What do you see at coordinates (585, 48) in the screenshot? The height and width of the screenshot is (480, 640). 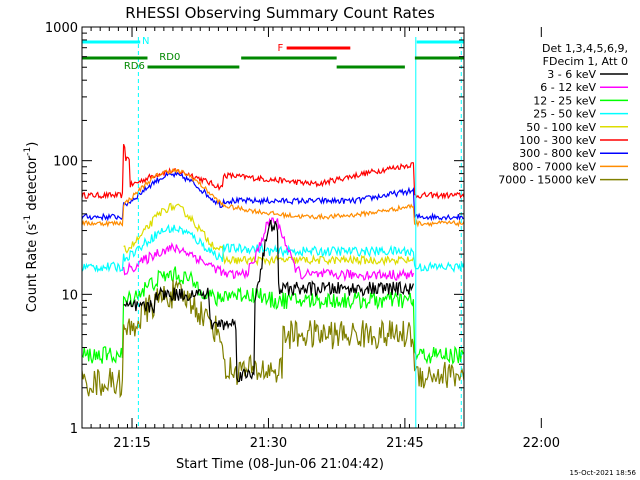 I see `legend-header-1: Det 1,3,4,5,6,9,` at bounding box center [585, 48].